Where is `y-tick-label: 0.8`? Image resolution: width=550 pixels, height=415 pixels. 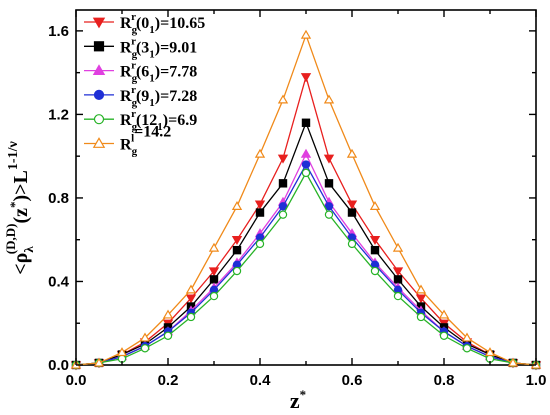 y-tick-label: 0.8 is located at coordinates (58, 198).